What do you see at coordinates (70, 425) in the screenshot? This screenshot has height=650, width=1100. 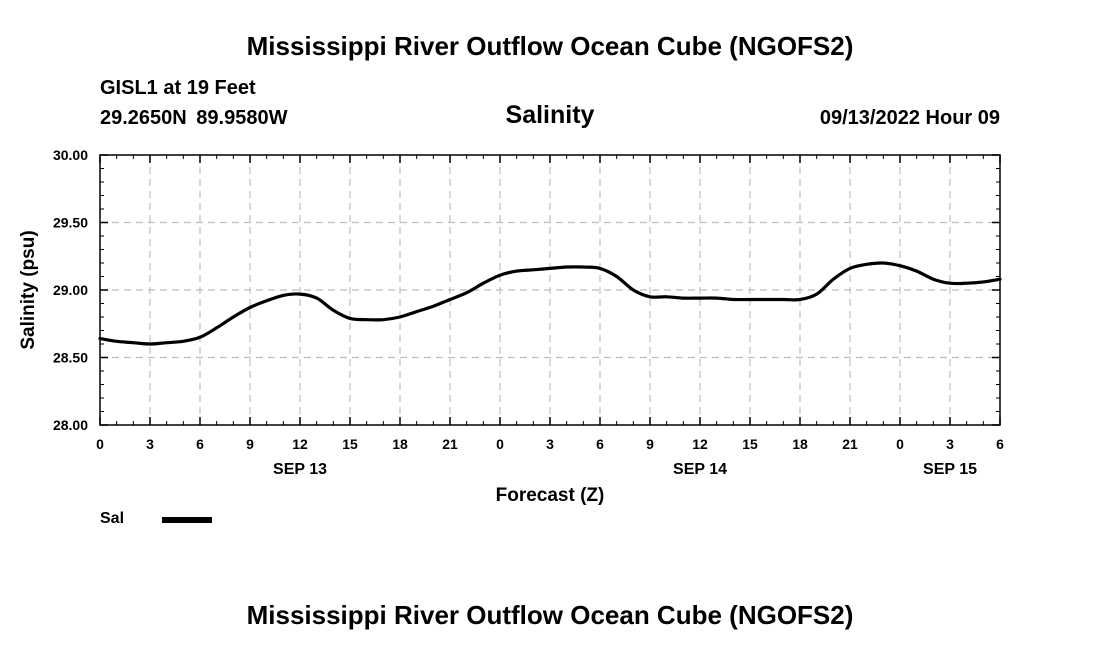 I see `y-tick-label: 28.00` at bounding box center [70, 425].